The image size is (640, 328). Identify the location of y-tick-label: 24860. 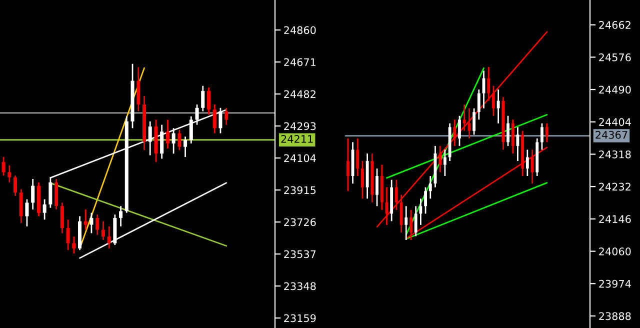
(300, 30).